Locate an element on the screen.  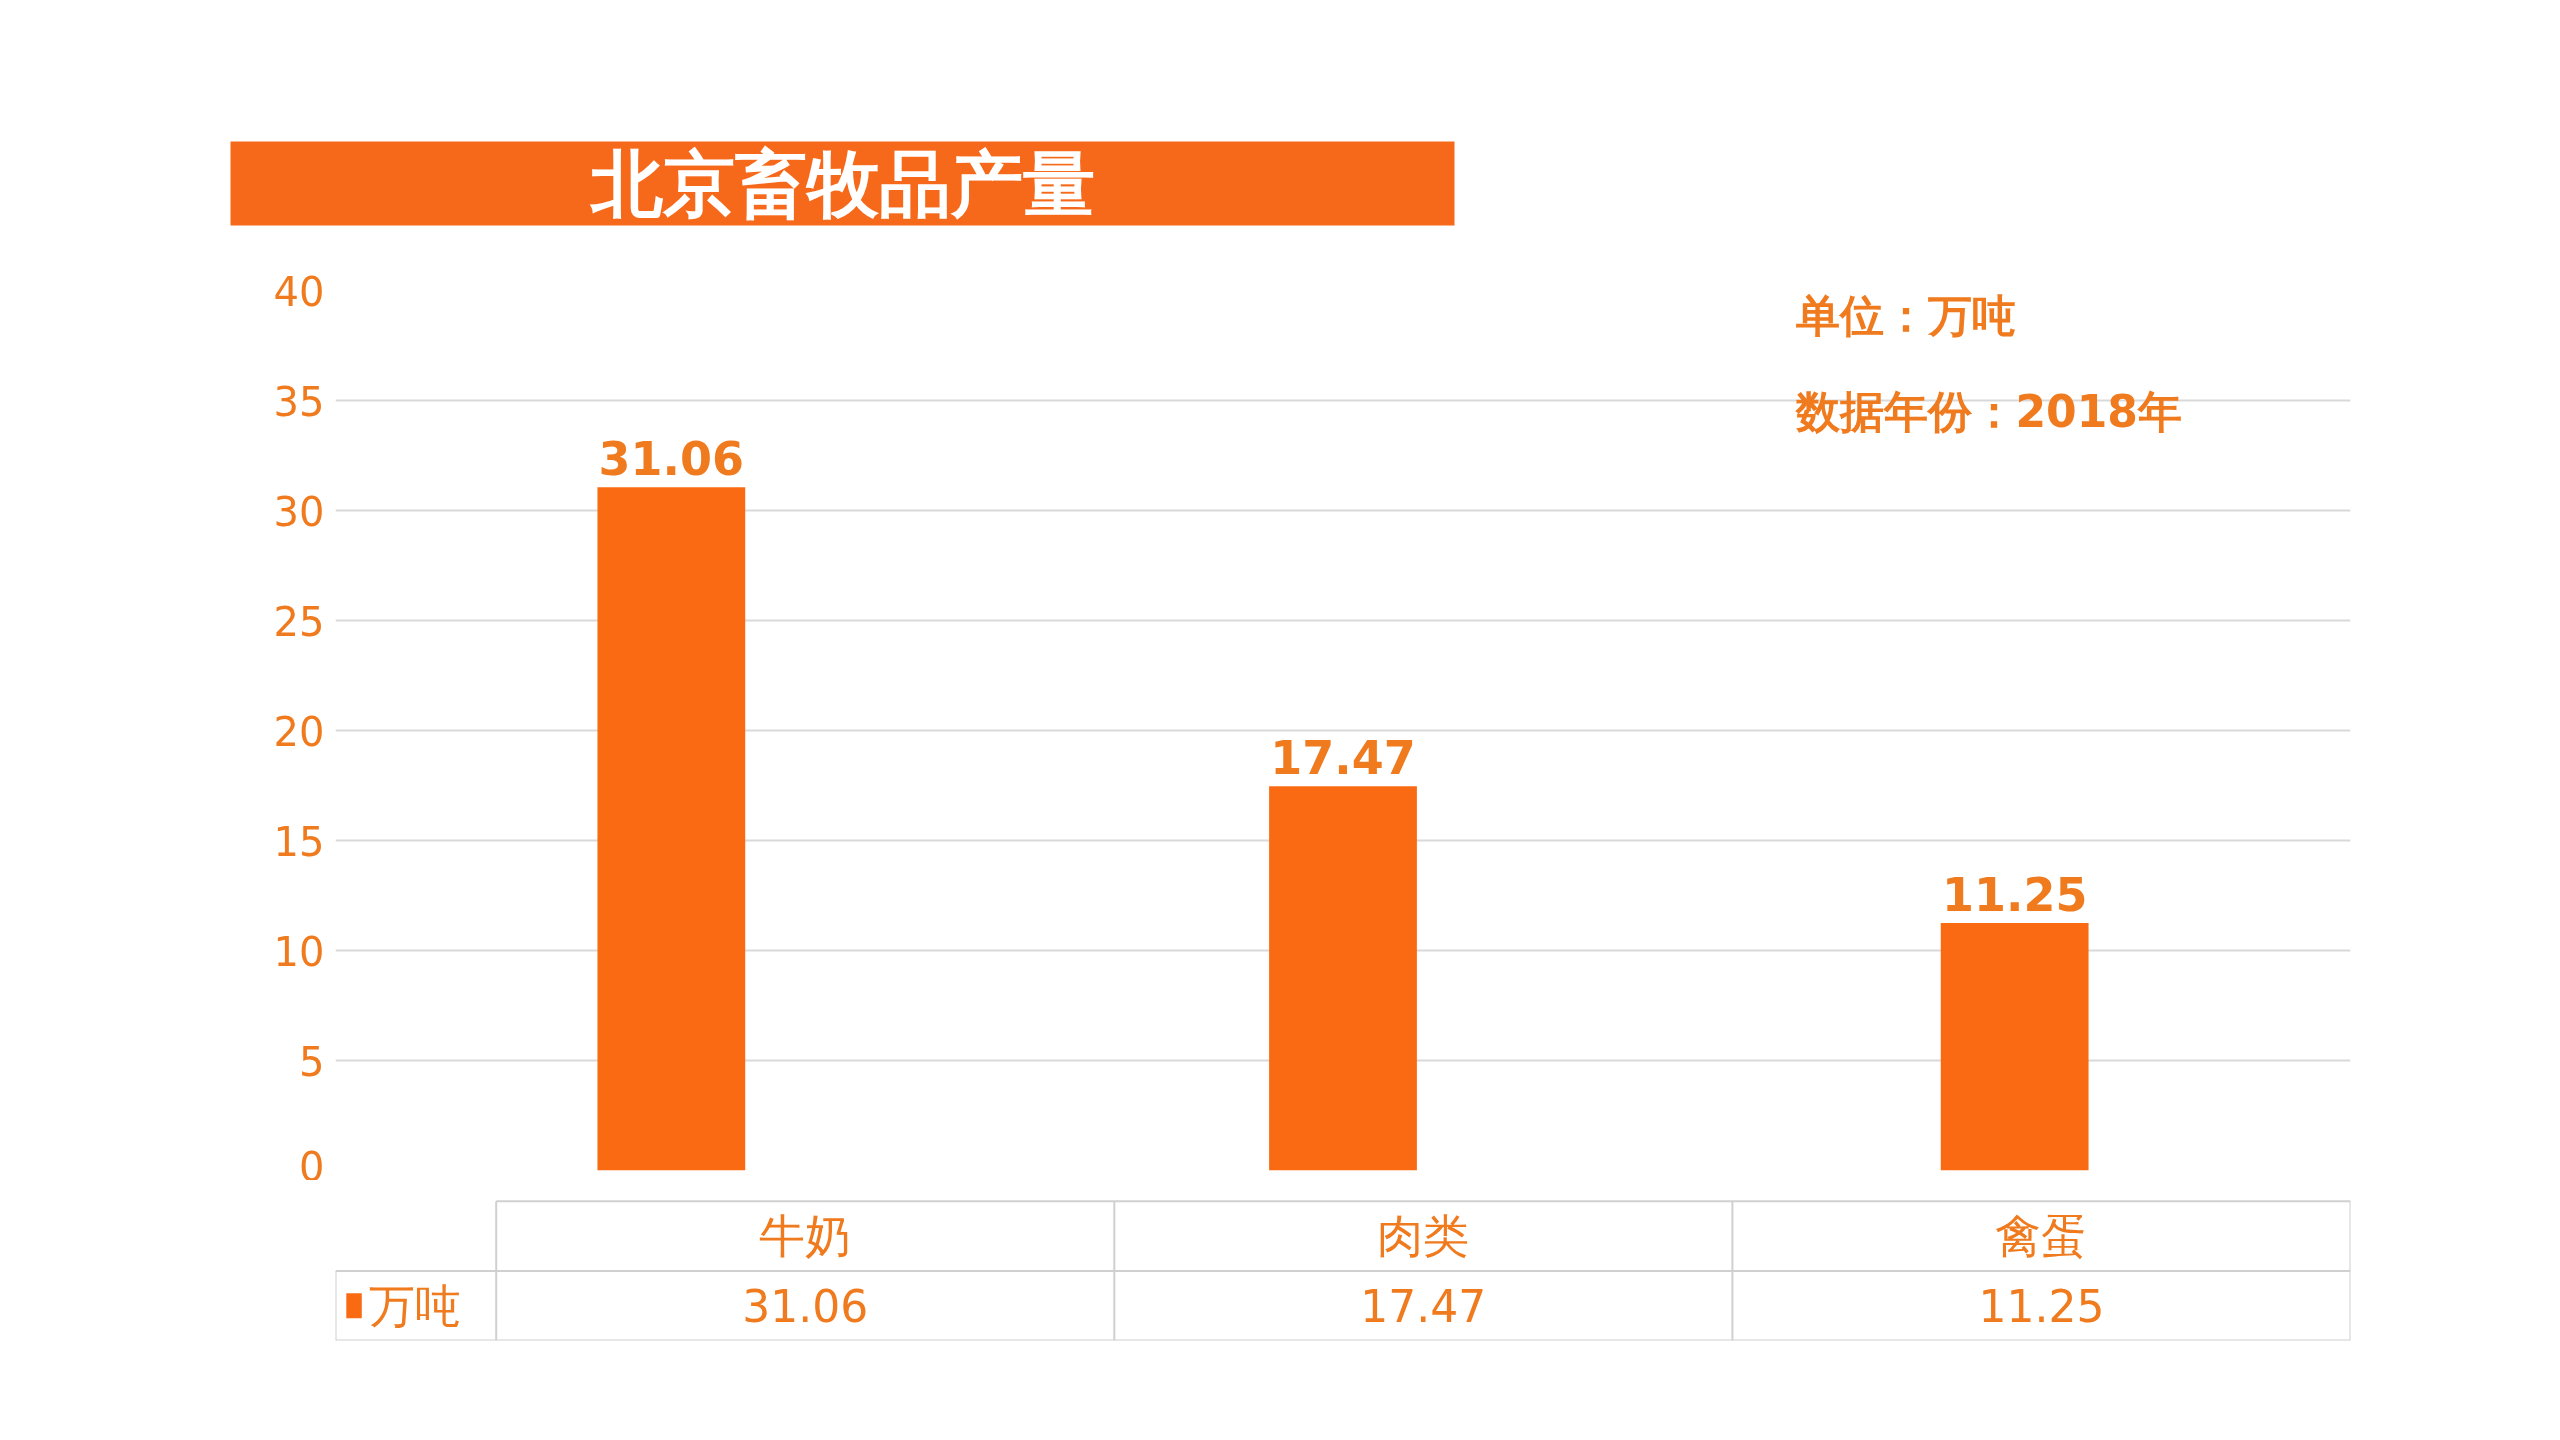
y-tick-label: 20 is located at coordinates (299, 731).